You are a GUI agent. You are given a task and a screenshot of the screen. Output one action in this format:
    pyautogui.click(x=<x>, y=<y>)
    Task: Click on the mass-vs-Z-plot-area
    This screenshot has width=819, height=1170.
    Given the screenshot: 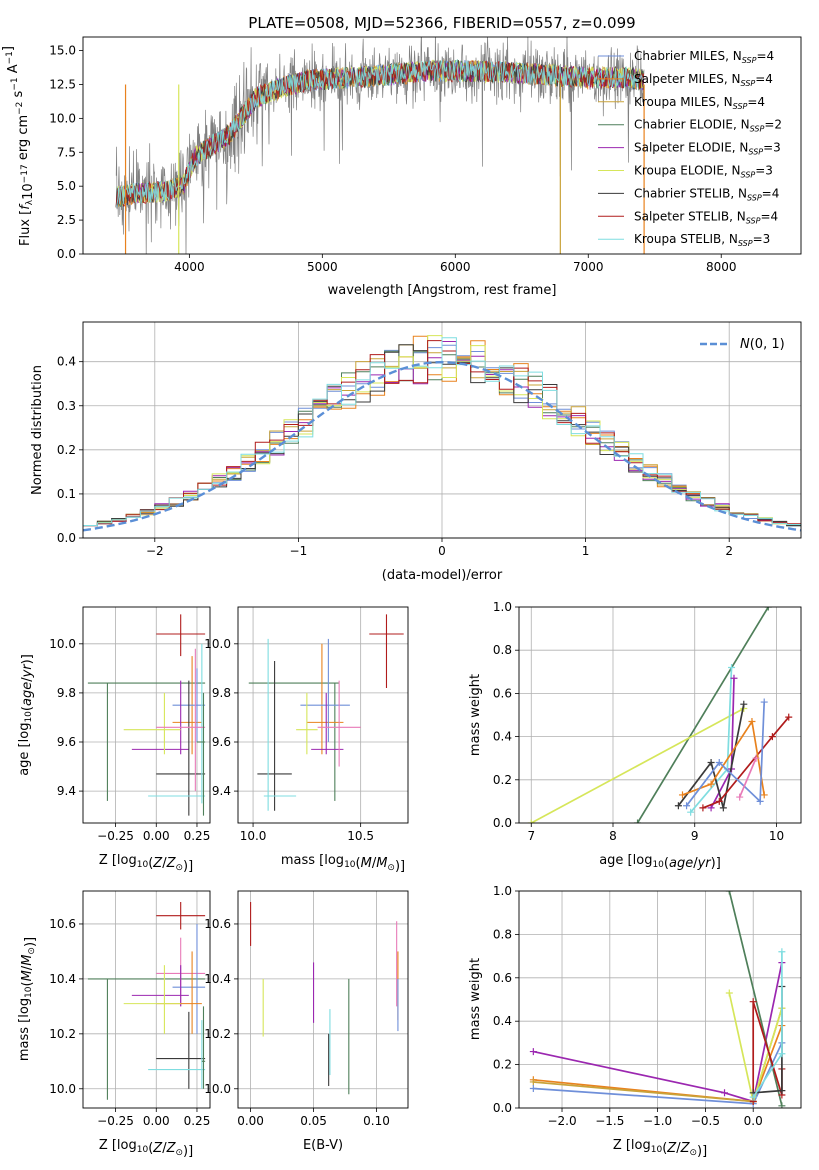 What is the action you would take?
    pyautogui.click(x=146, y=1000)
    